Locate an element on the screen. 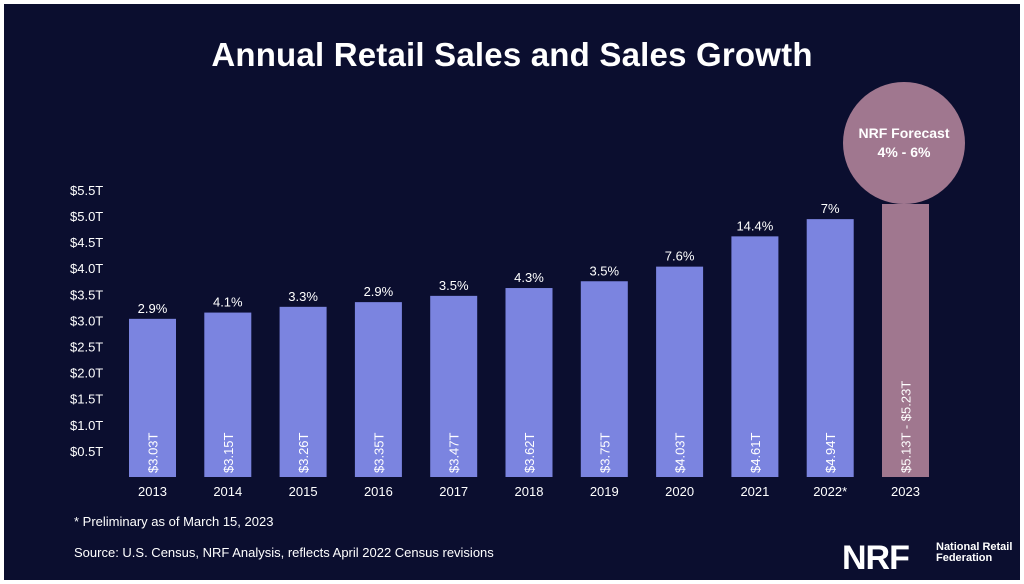 This screenshot has height=584, width=1024. growth-label: 4.1% is located at coordinates (228, 302).